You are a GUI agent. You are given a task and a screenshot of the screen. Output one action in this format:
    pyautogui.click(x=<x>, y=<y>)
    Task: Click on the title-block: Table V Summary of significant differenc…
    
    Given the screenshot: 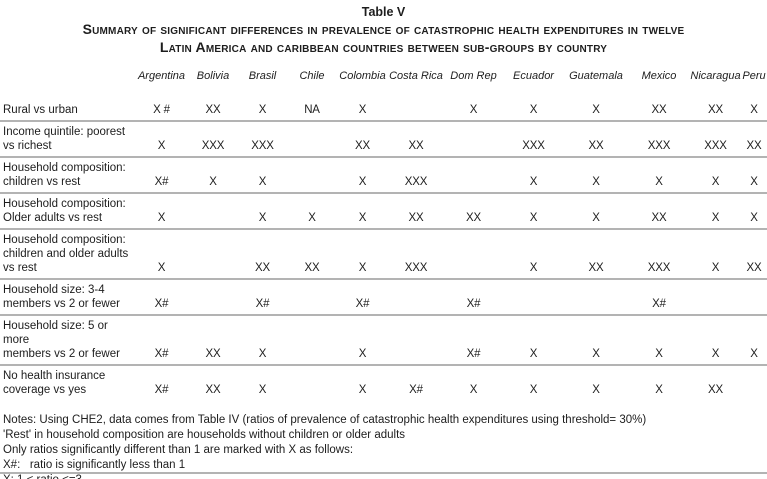 What is the action you would take?
    pyautogui.click(x=383, y=28)
    